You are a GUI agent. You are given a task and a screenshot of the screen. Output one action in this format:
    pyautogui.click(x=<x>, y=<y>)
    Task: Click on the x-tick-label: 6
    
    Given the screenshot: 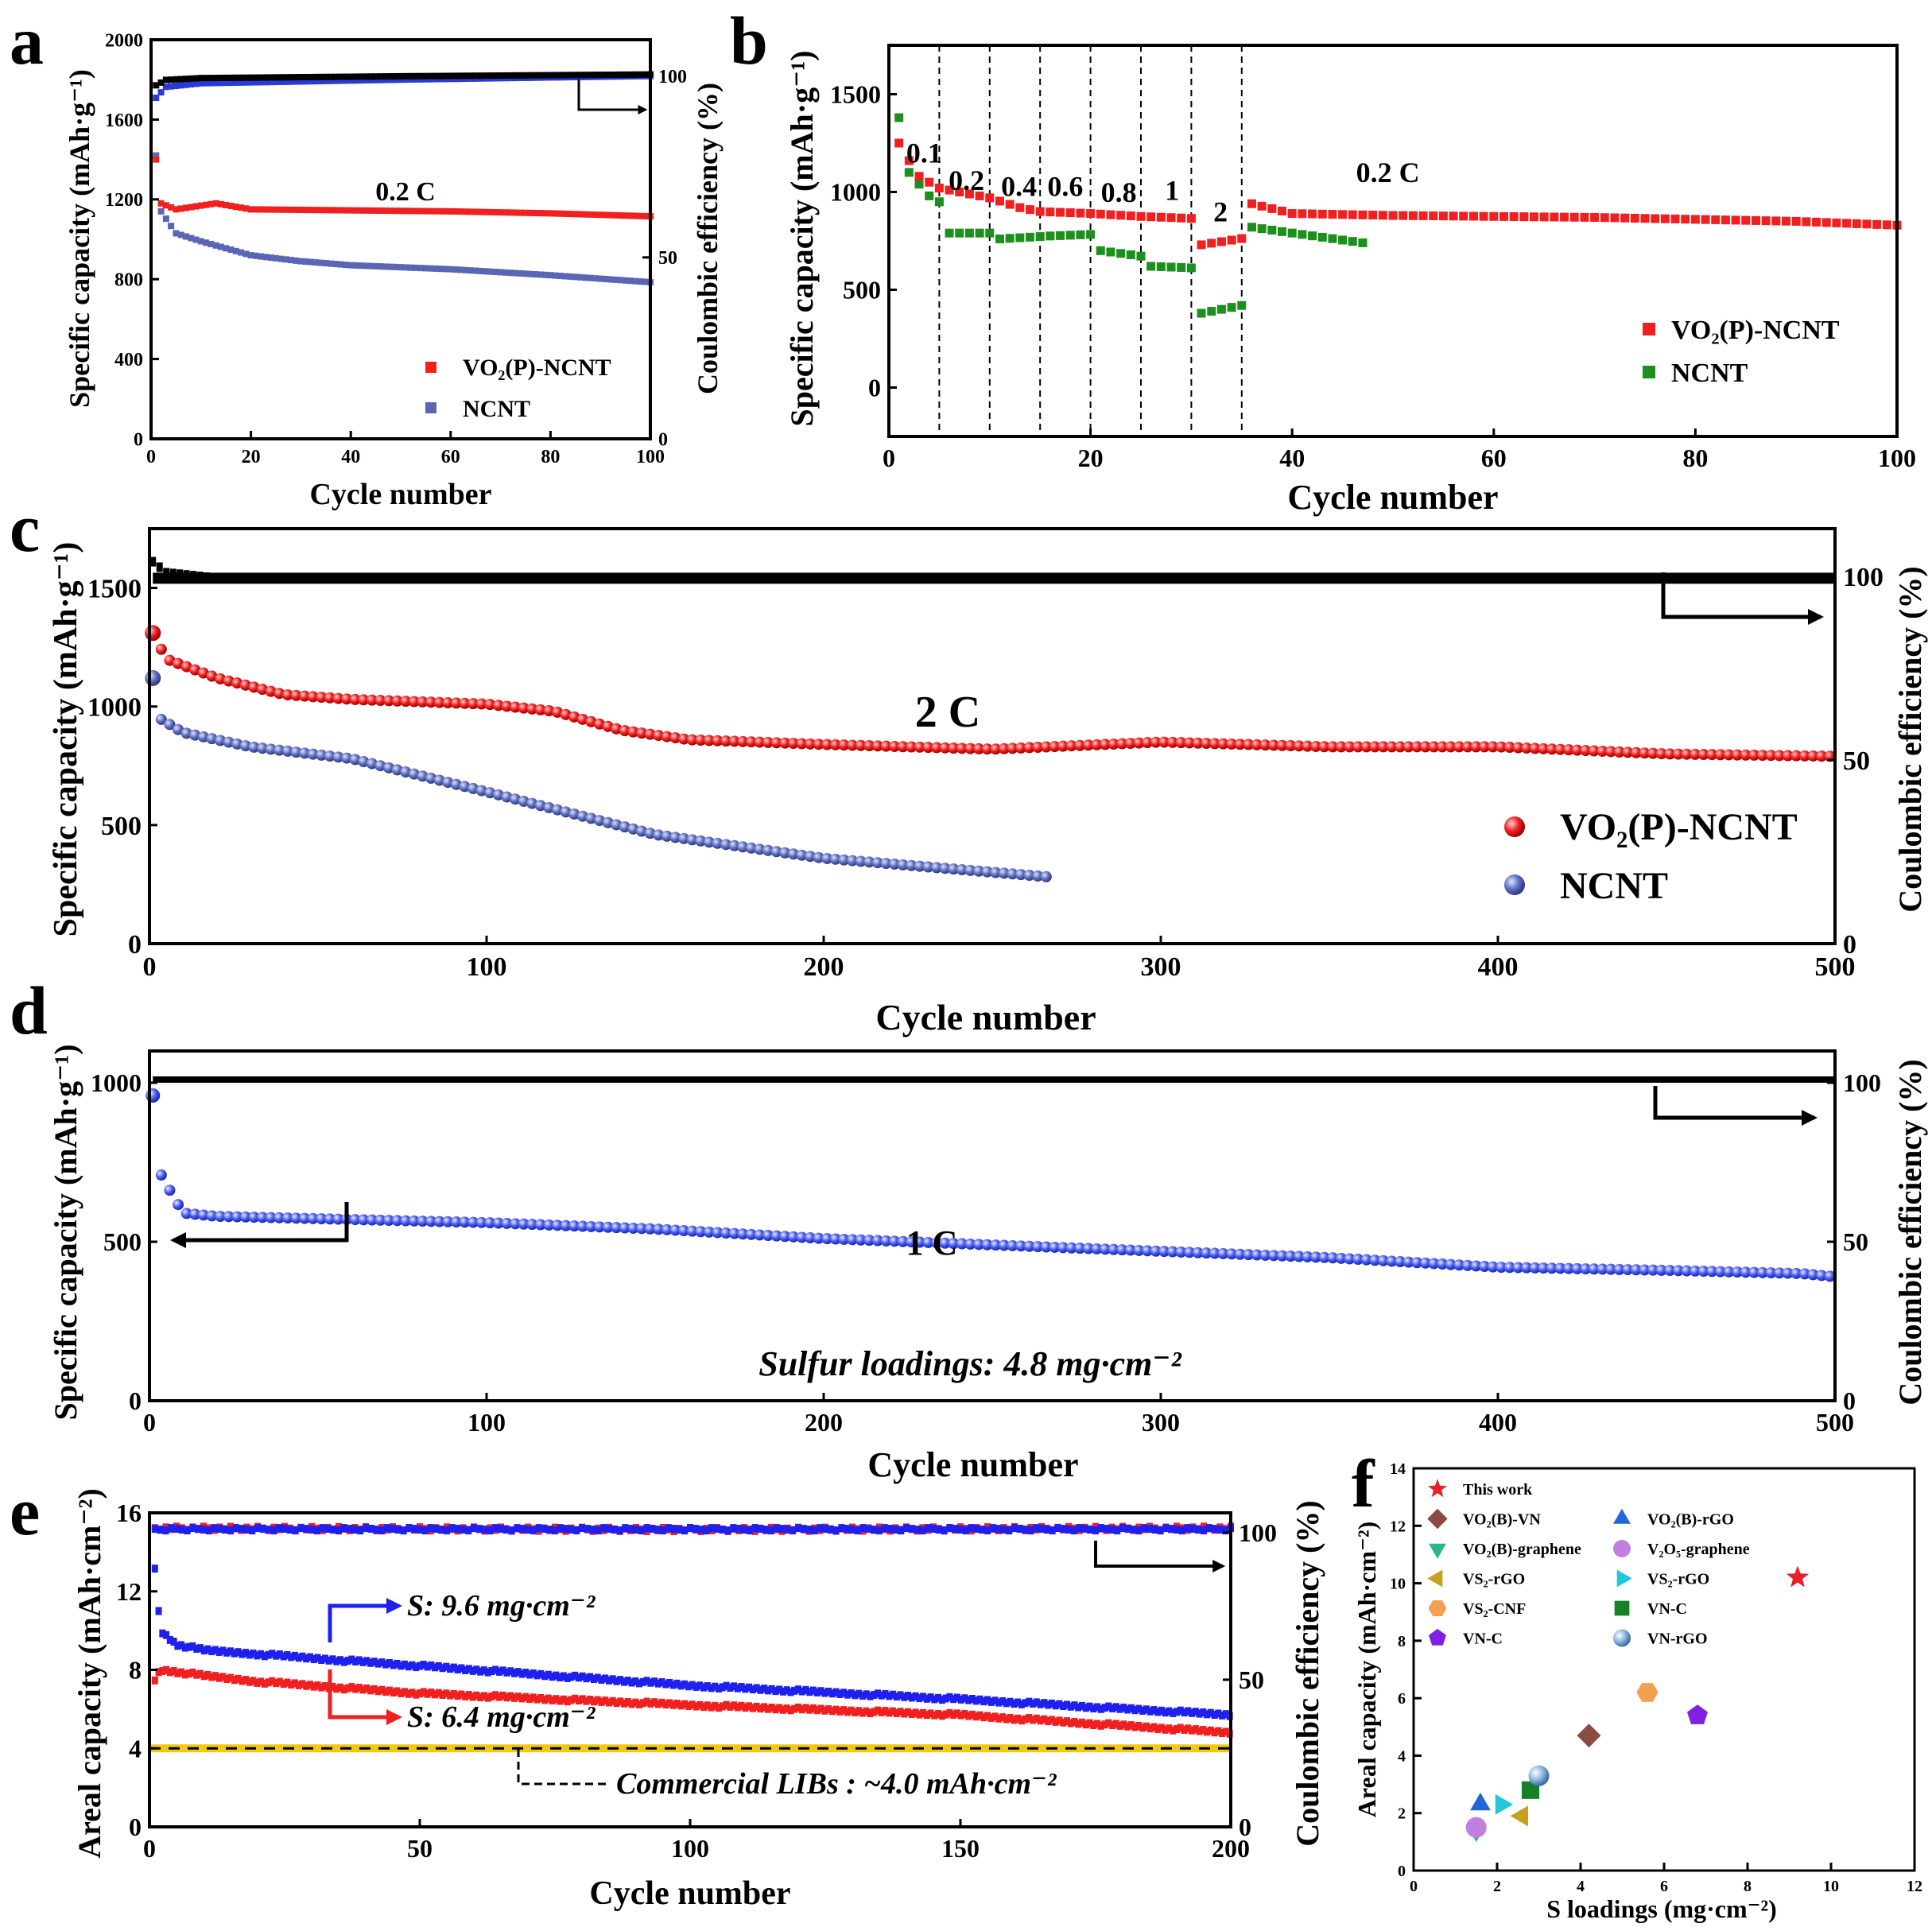 What is the action you would take?
    pyautogui.click(x=1664, y=1886)
    